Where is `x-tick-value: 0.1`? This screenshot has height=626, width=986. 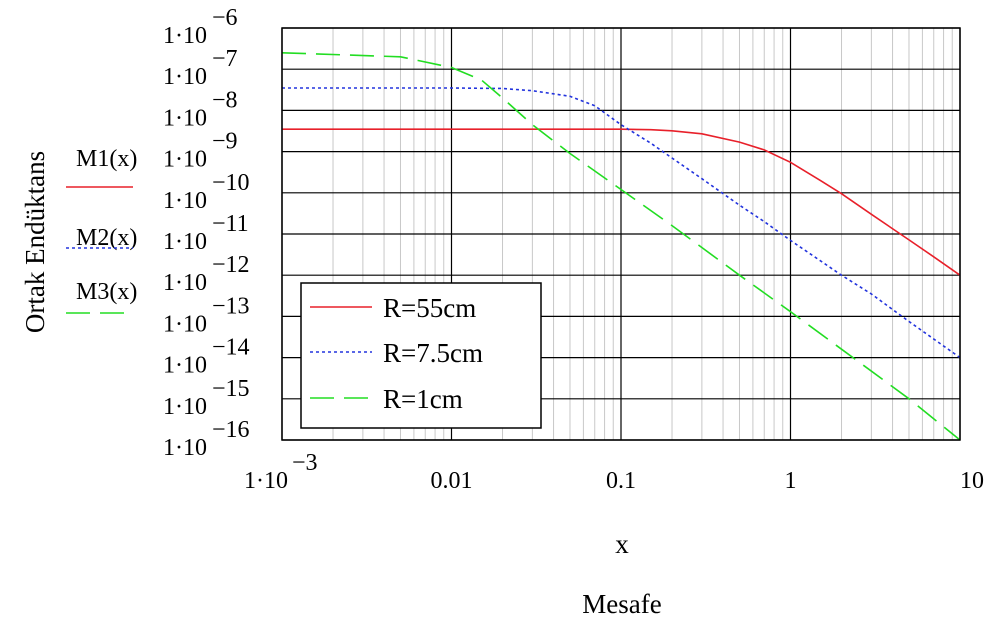 x-tick-value: 0.1 is located at coordinates (621, 481).